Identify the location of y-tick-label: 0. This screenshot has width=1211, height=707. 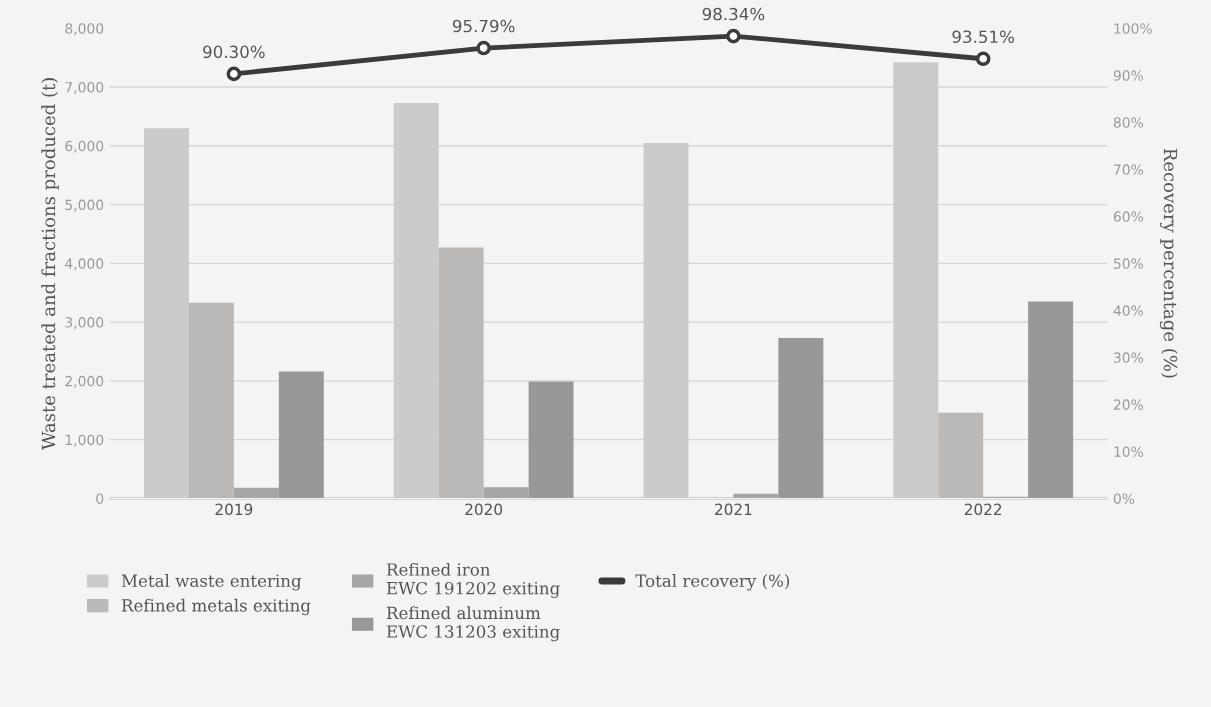
(100, 498).